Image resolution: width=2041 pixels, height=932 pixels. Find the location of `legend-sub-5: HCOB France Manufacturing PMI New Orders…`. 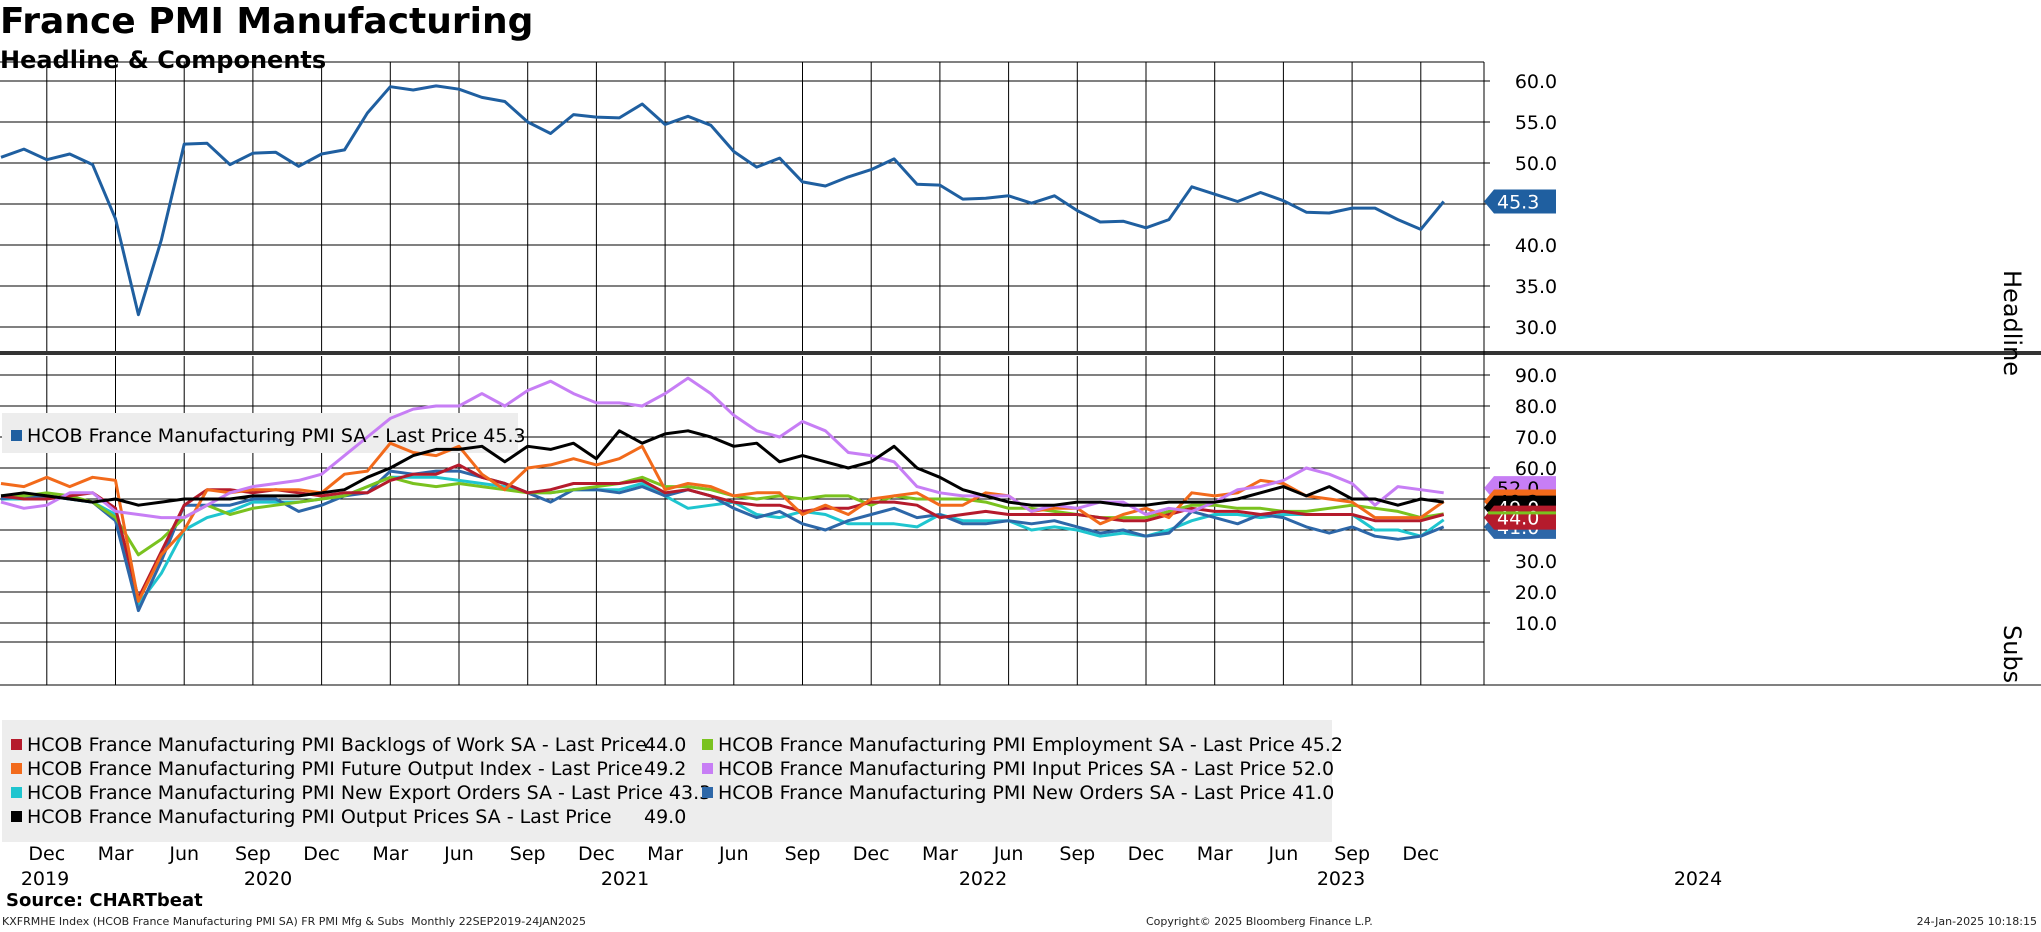

legend-sub-5: HCOB France Manufacturing PMI New Orders… is located at coordinates (1018, 793).